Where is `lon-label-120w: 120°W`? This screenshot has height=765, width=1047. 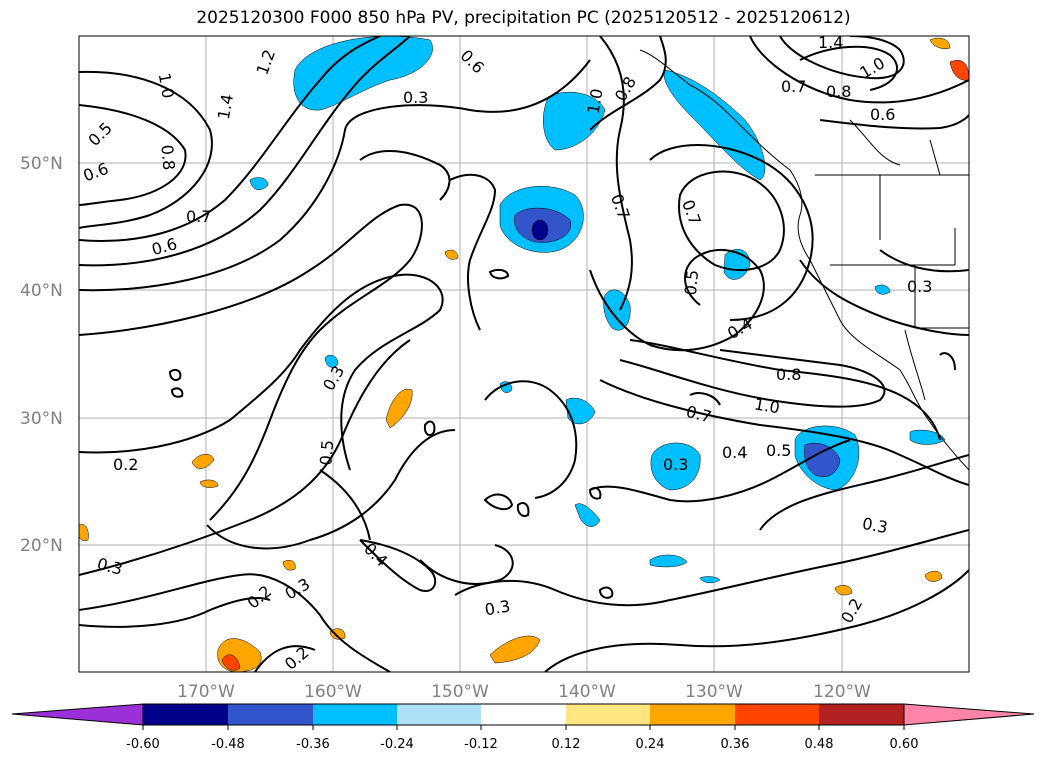 lon-label-120w: 120°W is located at coordinates (842, 692).